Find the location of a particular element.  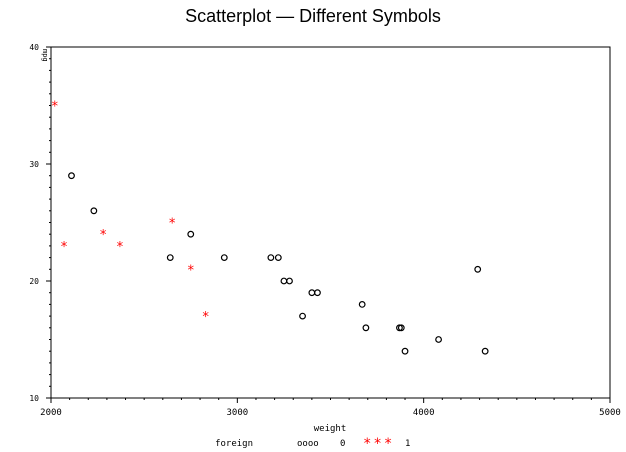

legend: foreign oooo 0 *** 1 is located at coordinates (312, 444).